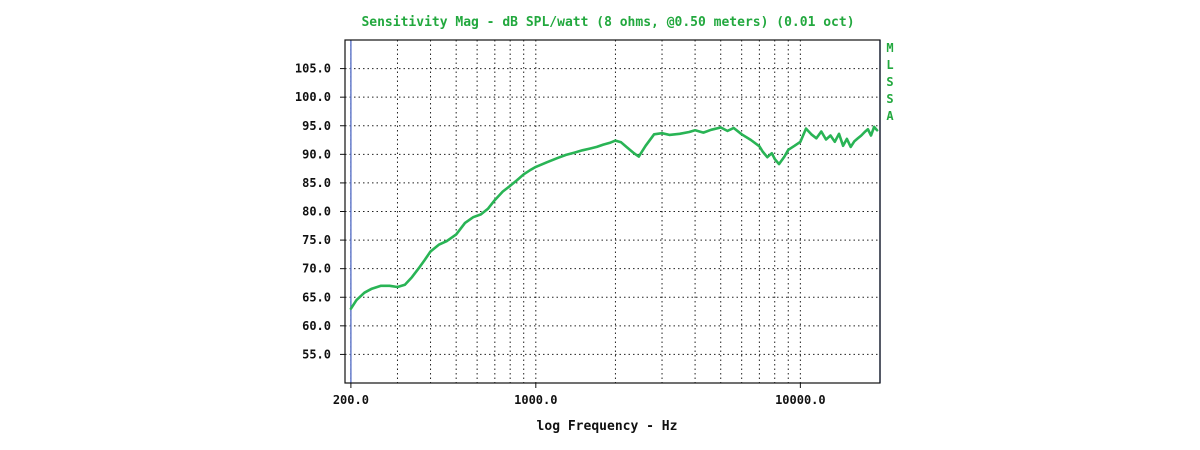 Image resolution: width=1200 pixels, height=450 pixels. Describe the element at coordinates (316, 297) in the screenshot. I see `y-tick-label: 65.0` at that location.